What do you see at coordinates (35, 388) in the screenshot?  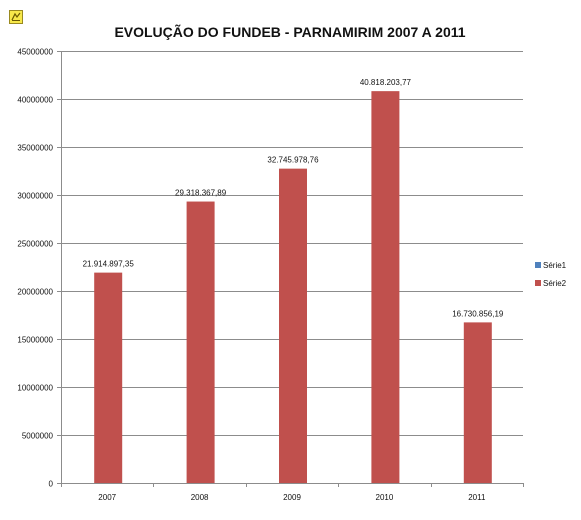 I see `y-tick-label: 10000000` at bounding box center [35, 388].